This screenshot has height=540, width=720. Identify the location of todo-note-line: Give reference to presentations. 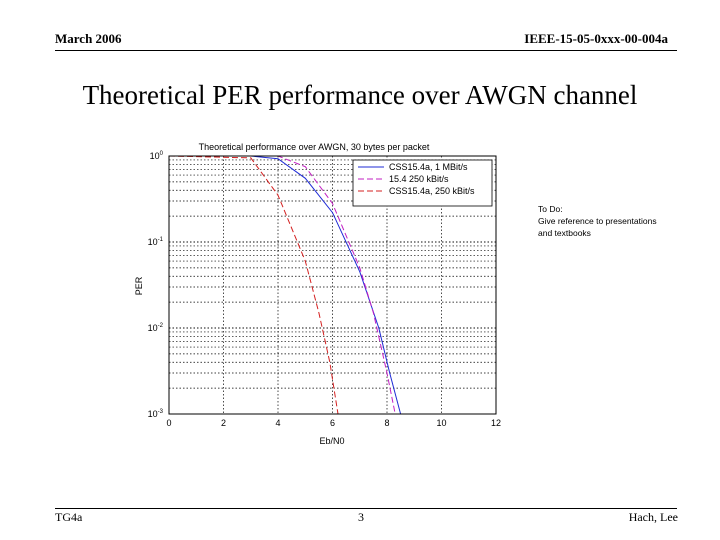
(597, 221).